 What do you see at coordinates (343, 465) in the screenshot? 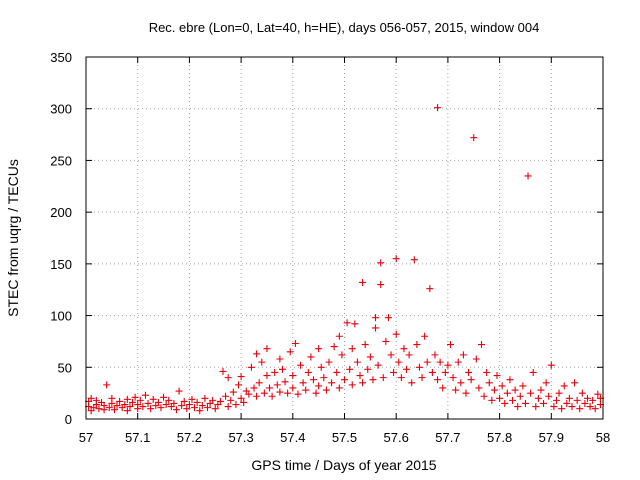
I see `x-axis-label: GPS time / Days of year 2015` at bounding box center [343, 465].